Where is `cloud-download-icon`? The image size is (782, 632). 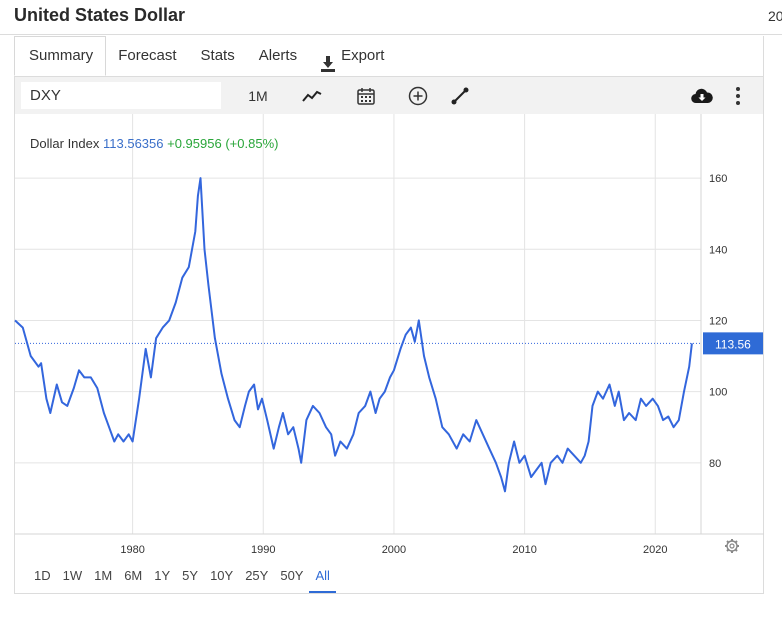 cloud-download-icon is located at coordinates (702, 96).